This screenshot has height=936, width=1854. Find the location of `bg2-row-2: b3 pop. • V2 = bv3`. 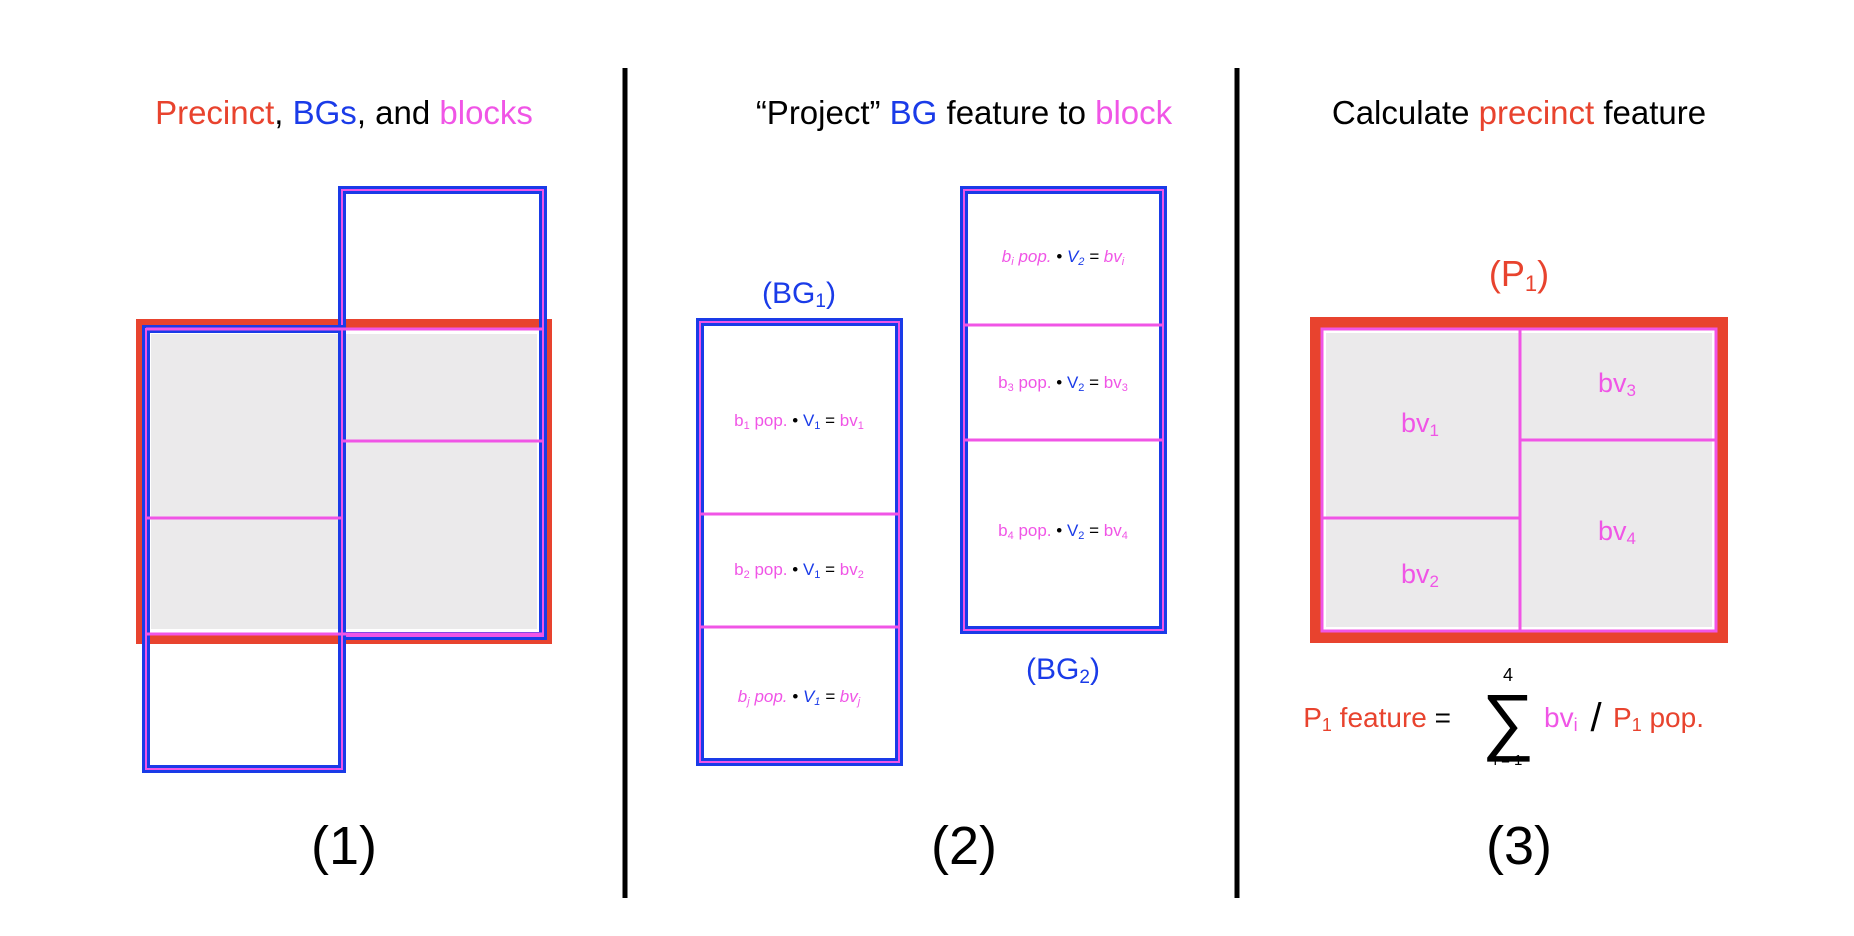

bg2-row-2: b3 pop. • V2 = bv3 is located at coordinates (1063, 383).